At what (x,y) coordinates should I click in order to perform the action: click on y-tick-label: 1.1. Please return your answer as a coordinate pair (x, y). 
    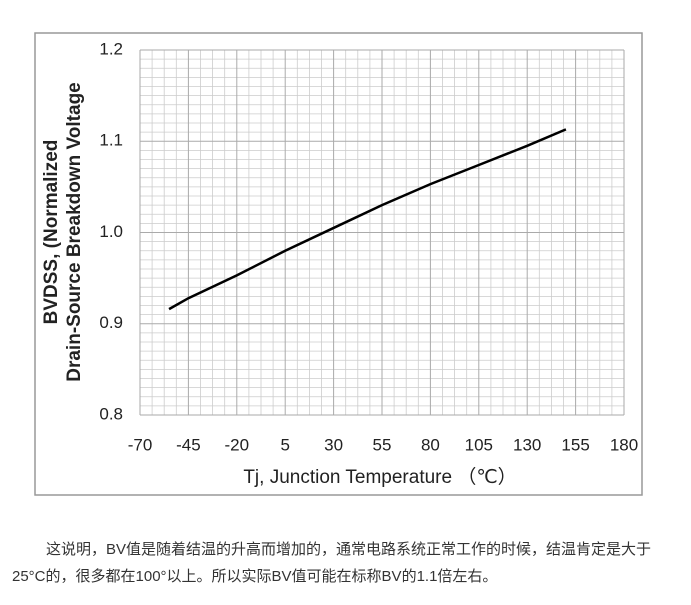
    Looking at the image, I should click on (111, 140).